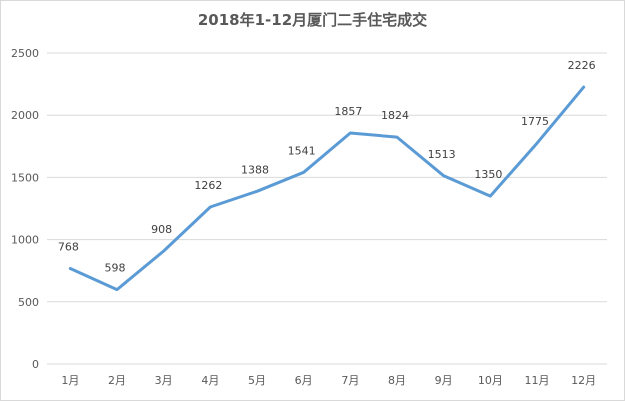  I want to click on x-tick-label: 6月, so click(304, 380).